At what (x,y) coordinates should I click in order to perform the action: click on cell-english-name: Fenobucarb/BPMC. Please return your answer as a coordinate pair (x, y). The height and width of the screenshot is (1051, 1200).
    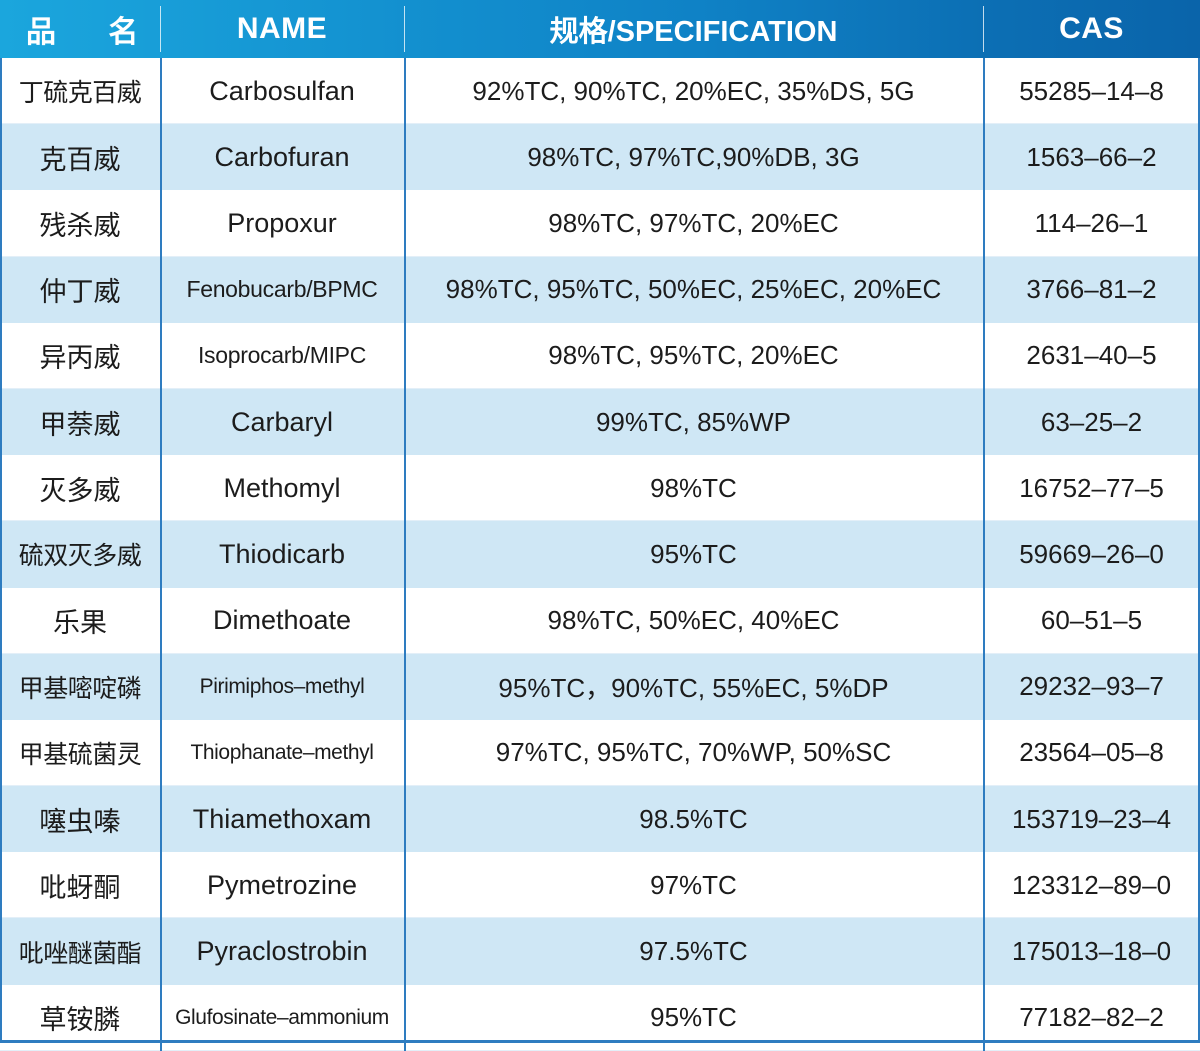
    Looking at the image, I should click on (282, 289).